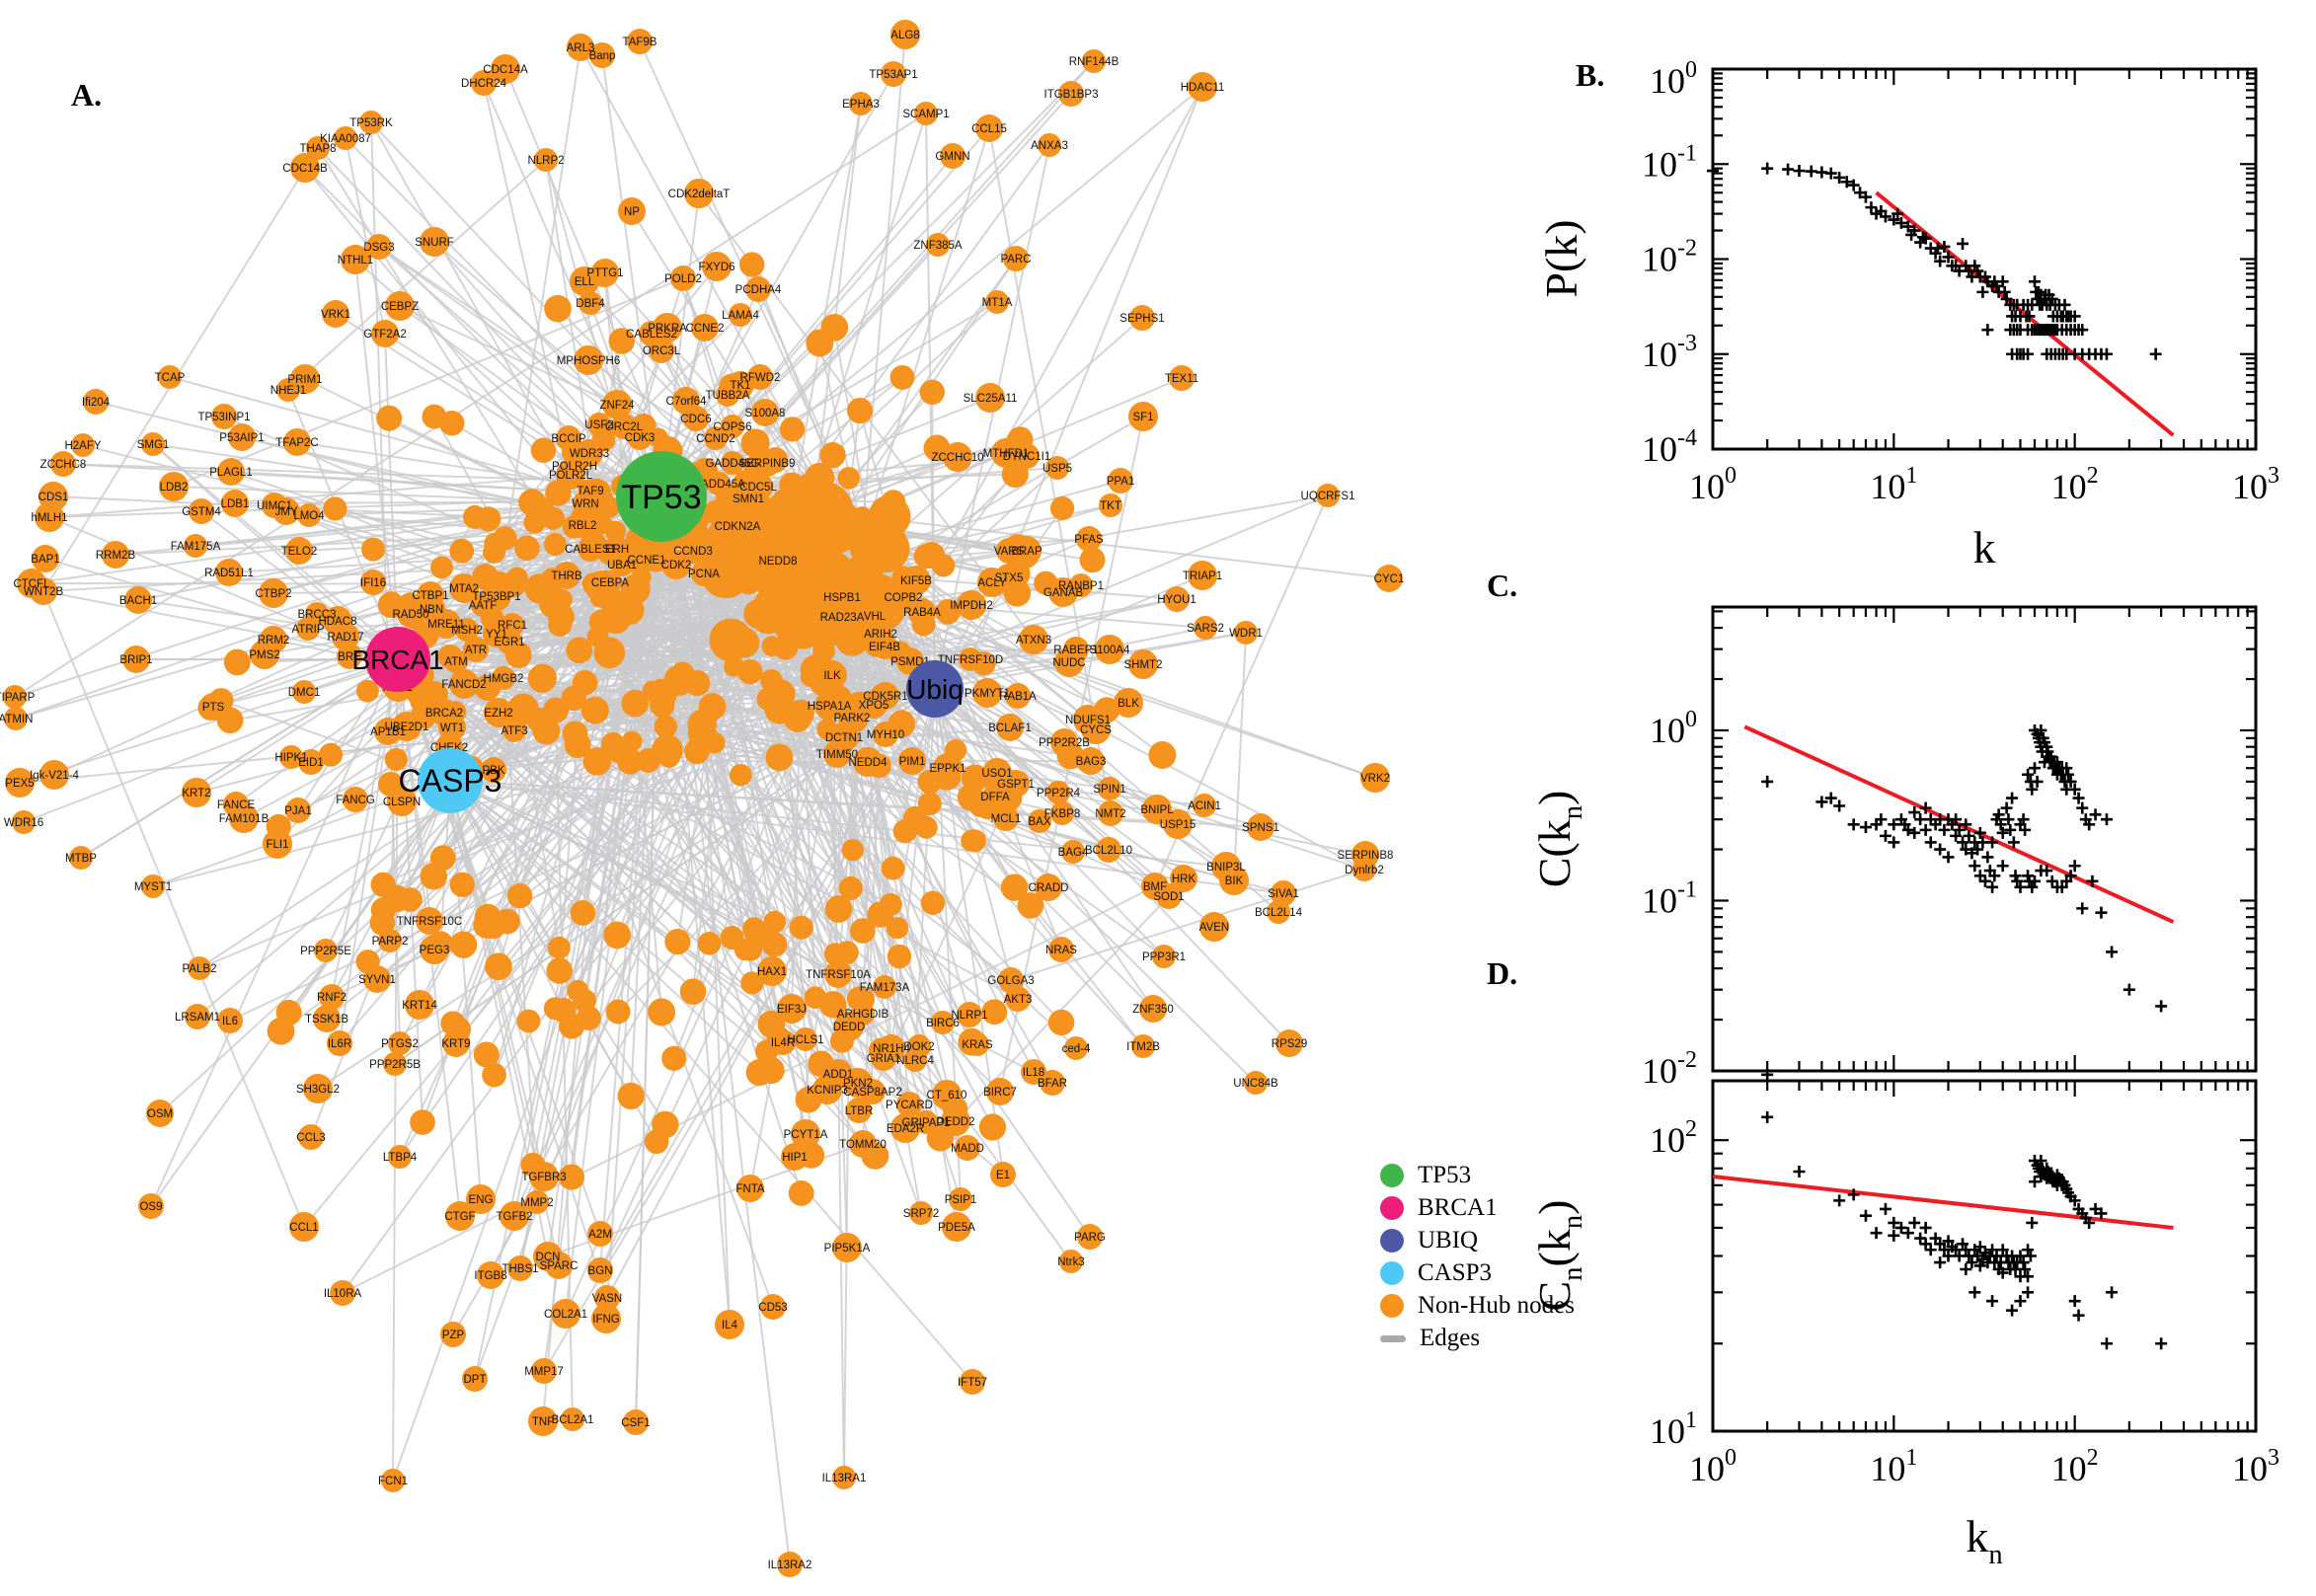 The image size is (2316, 1596). What do you see at coordinates (610, 583) in the screenshot?
I see `network-node-label: CEBPA` at bounding box center [610, 583].